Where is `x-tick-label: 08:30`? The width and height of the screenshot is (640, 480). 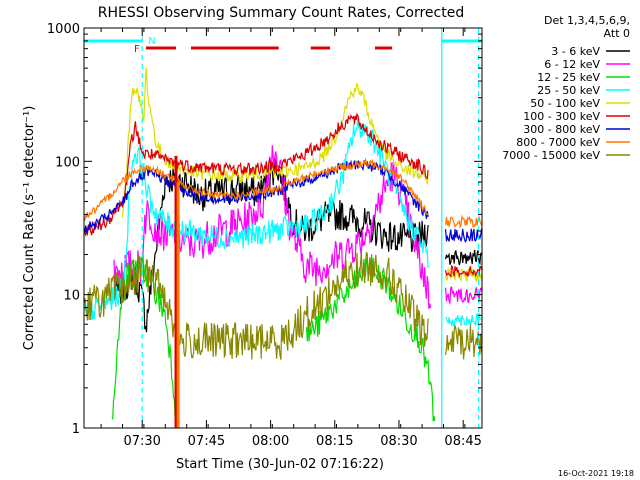
x-tick-label: 08:30 is located at coordinates (398, 441).